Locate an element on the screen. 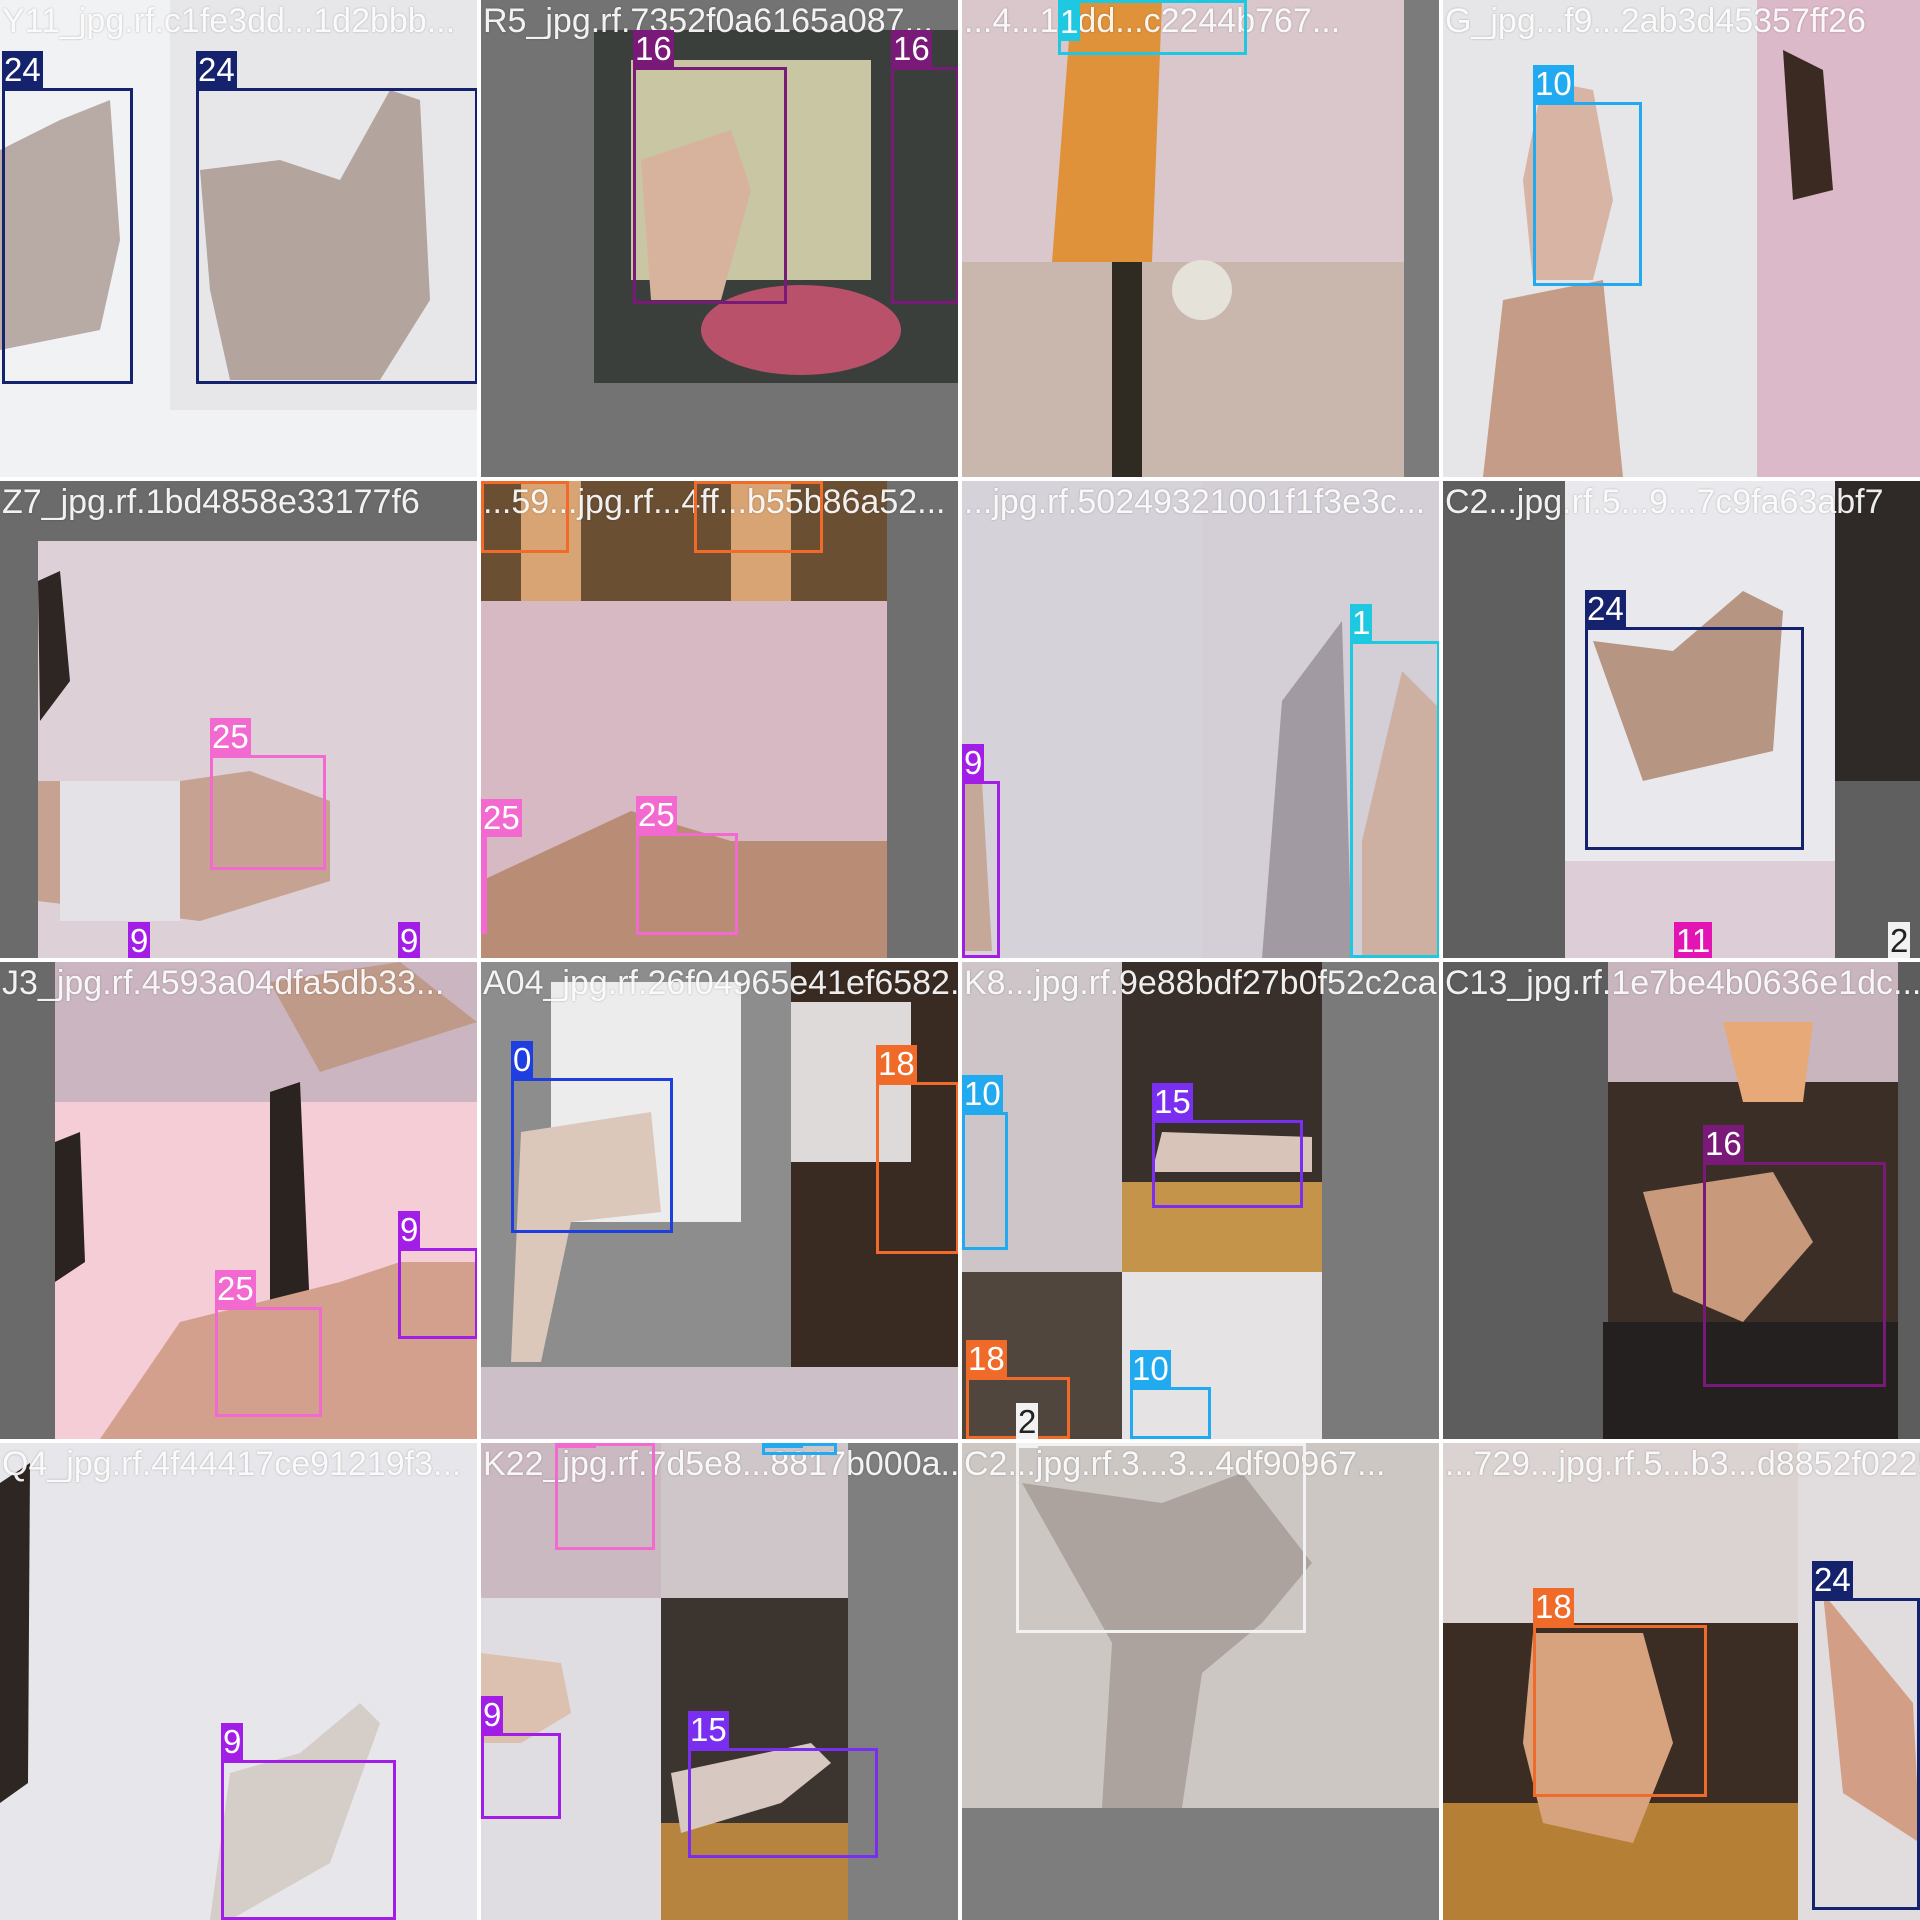 This screenshot has height=1920, width=1920. tile-12: C13_jpg.rf.1e7be4b0636e1dc... 16 is located at coordinates (1681, 1200).